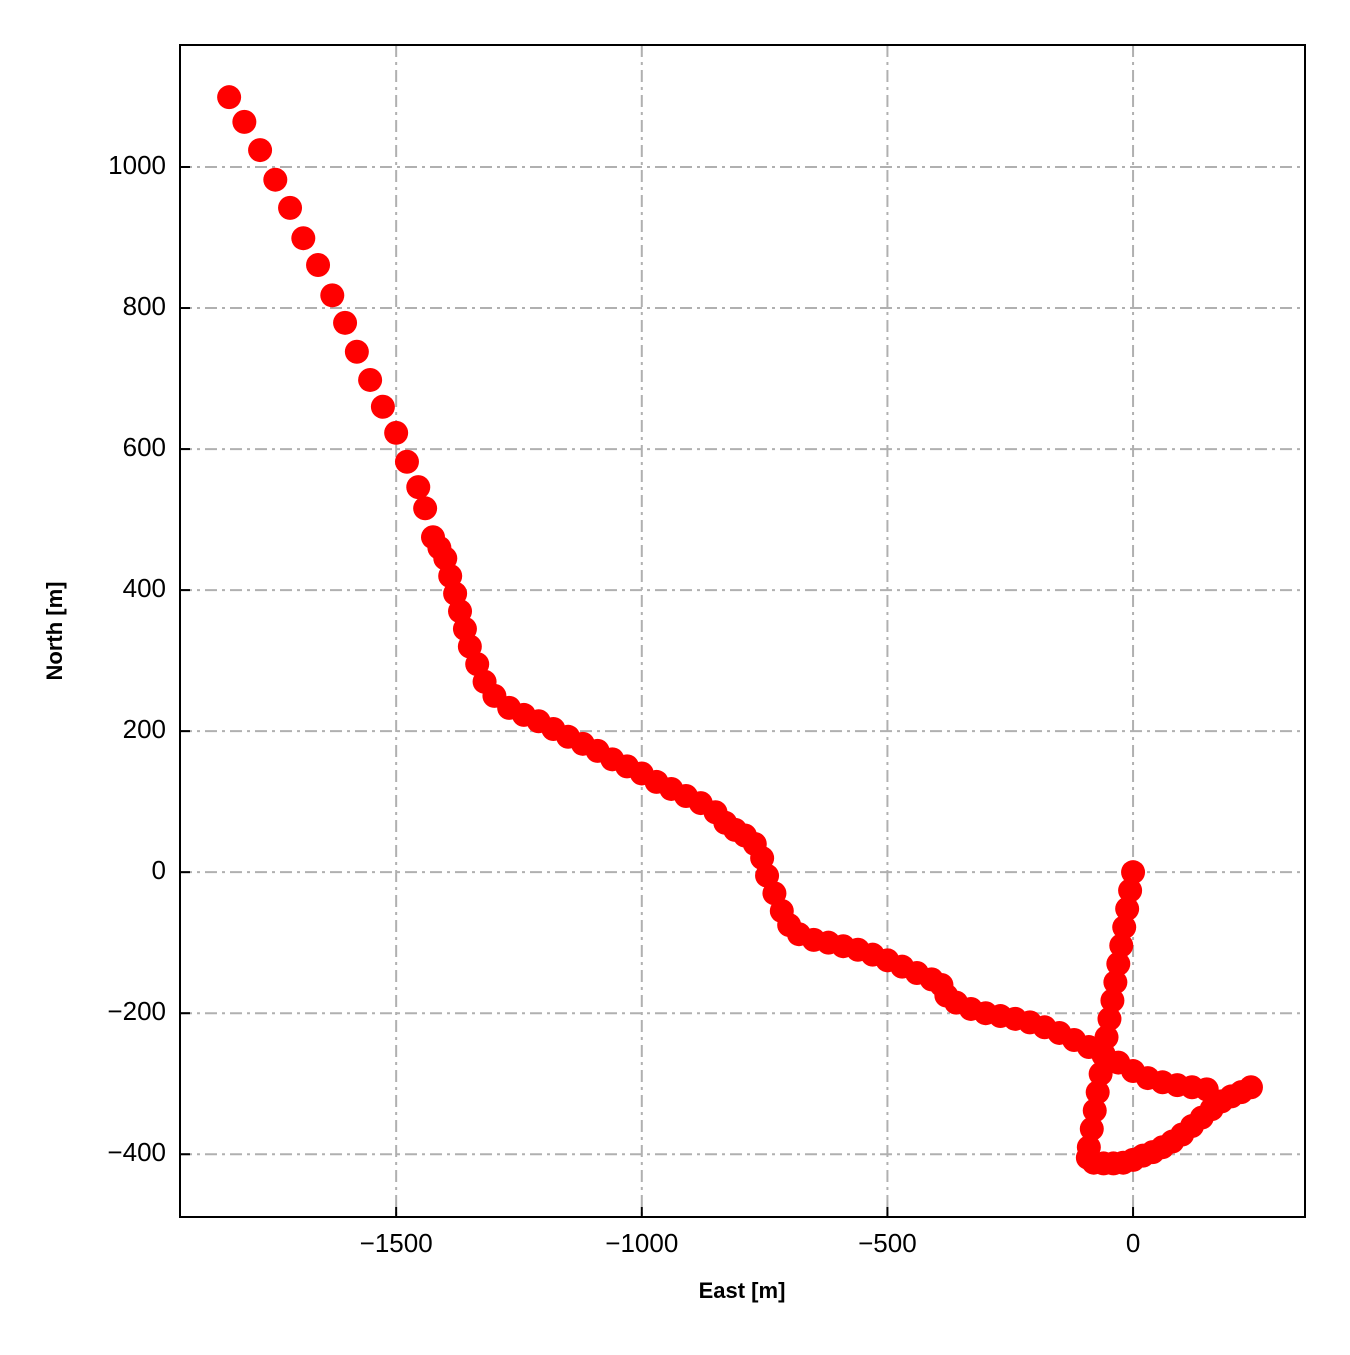 This screenshot has height=1355, width=1350. I want to click on y-tick-label: 0, so click(159, 870).